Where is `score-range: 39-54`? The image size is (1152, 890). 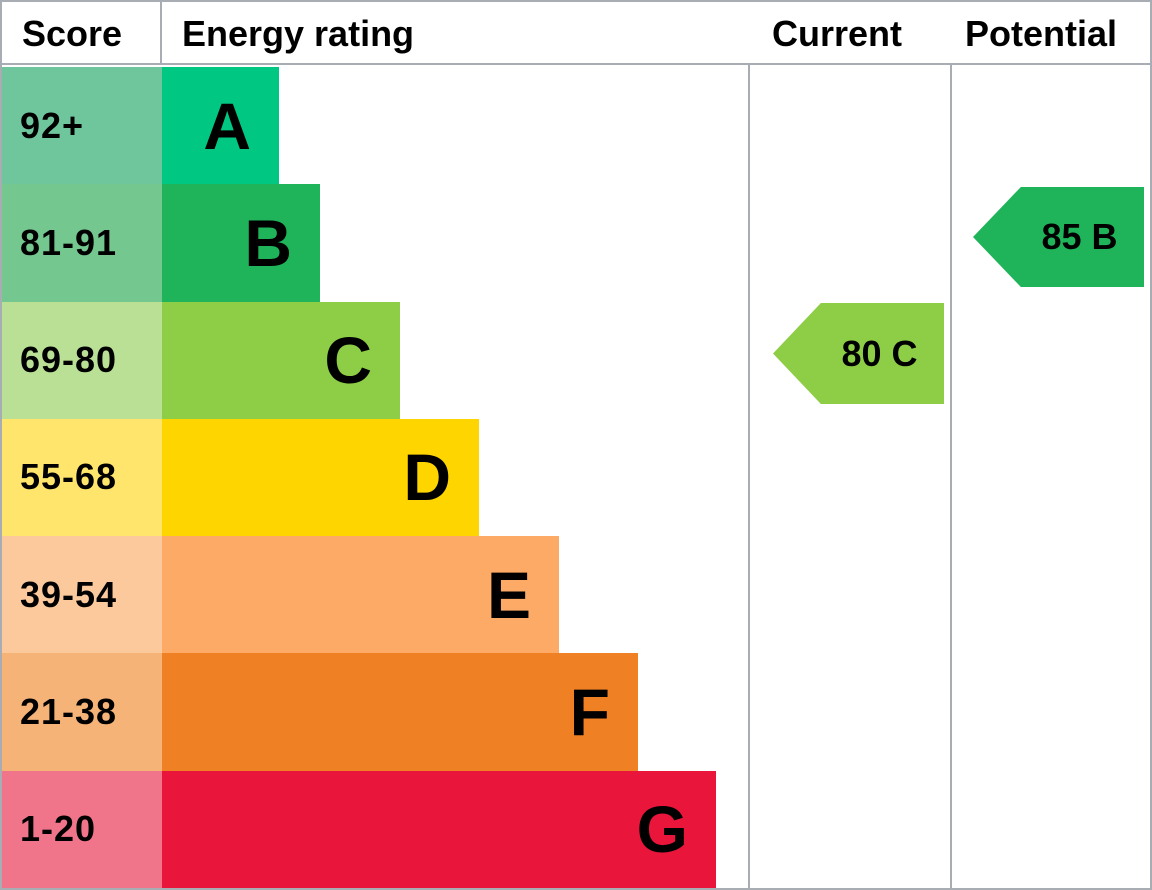 score-range: 39-54 is located at coordinates (82, 595).